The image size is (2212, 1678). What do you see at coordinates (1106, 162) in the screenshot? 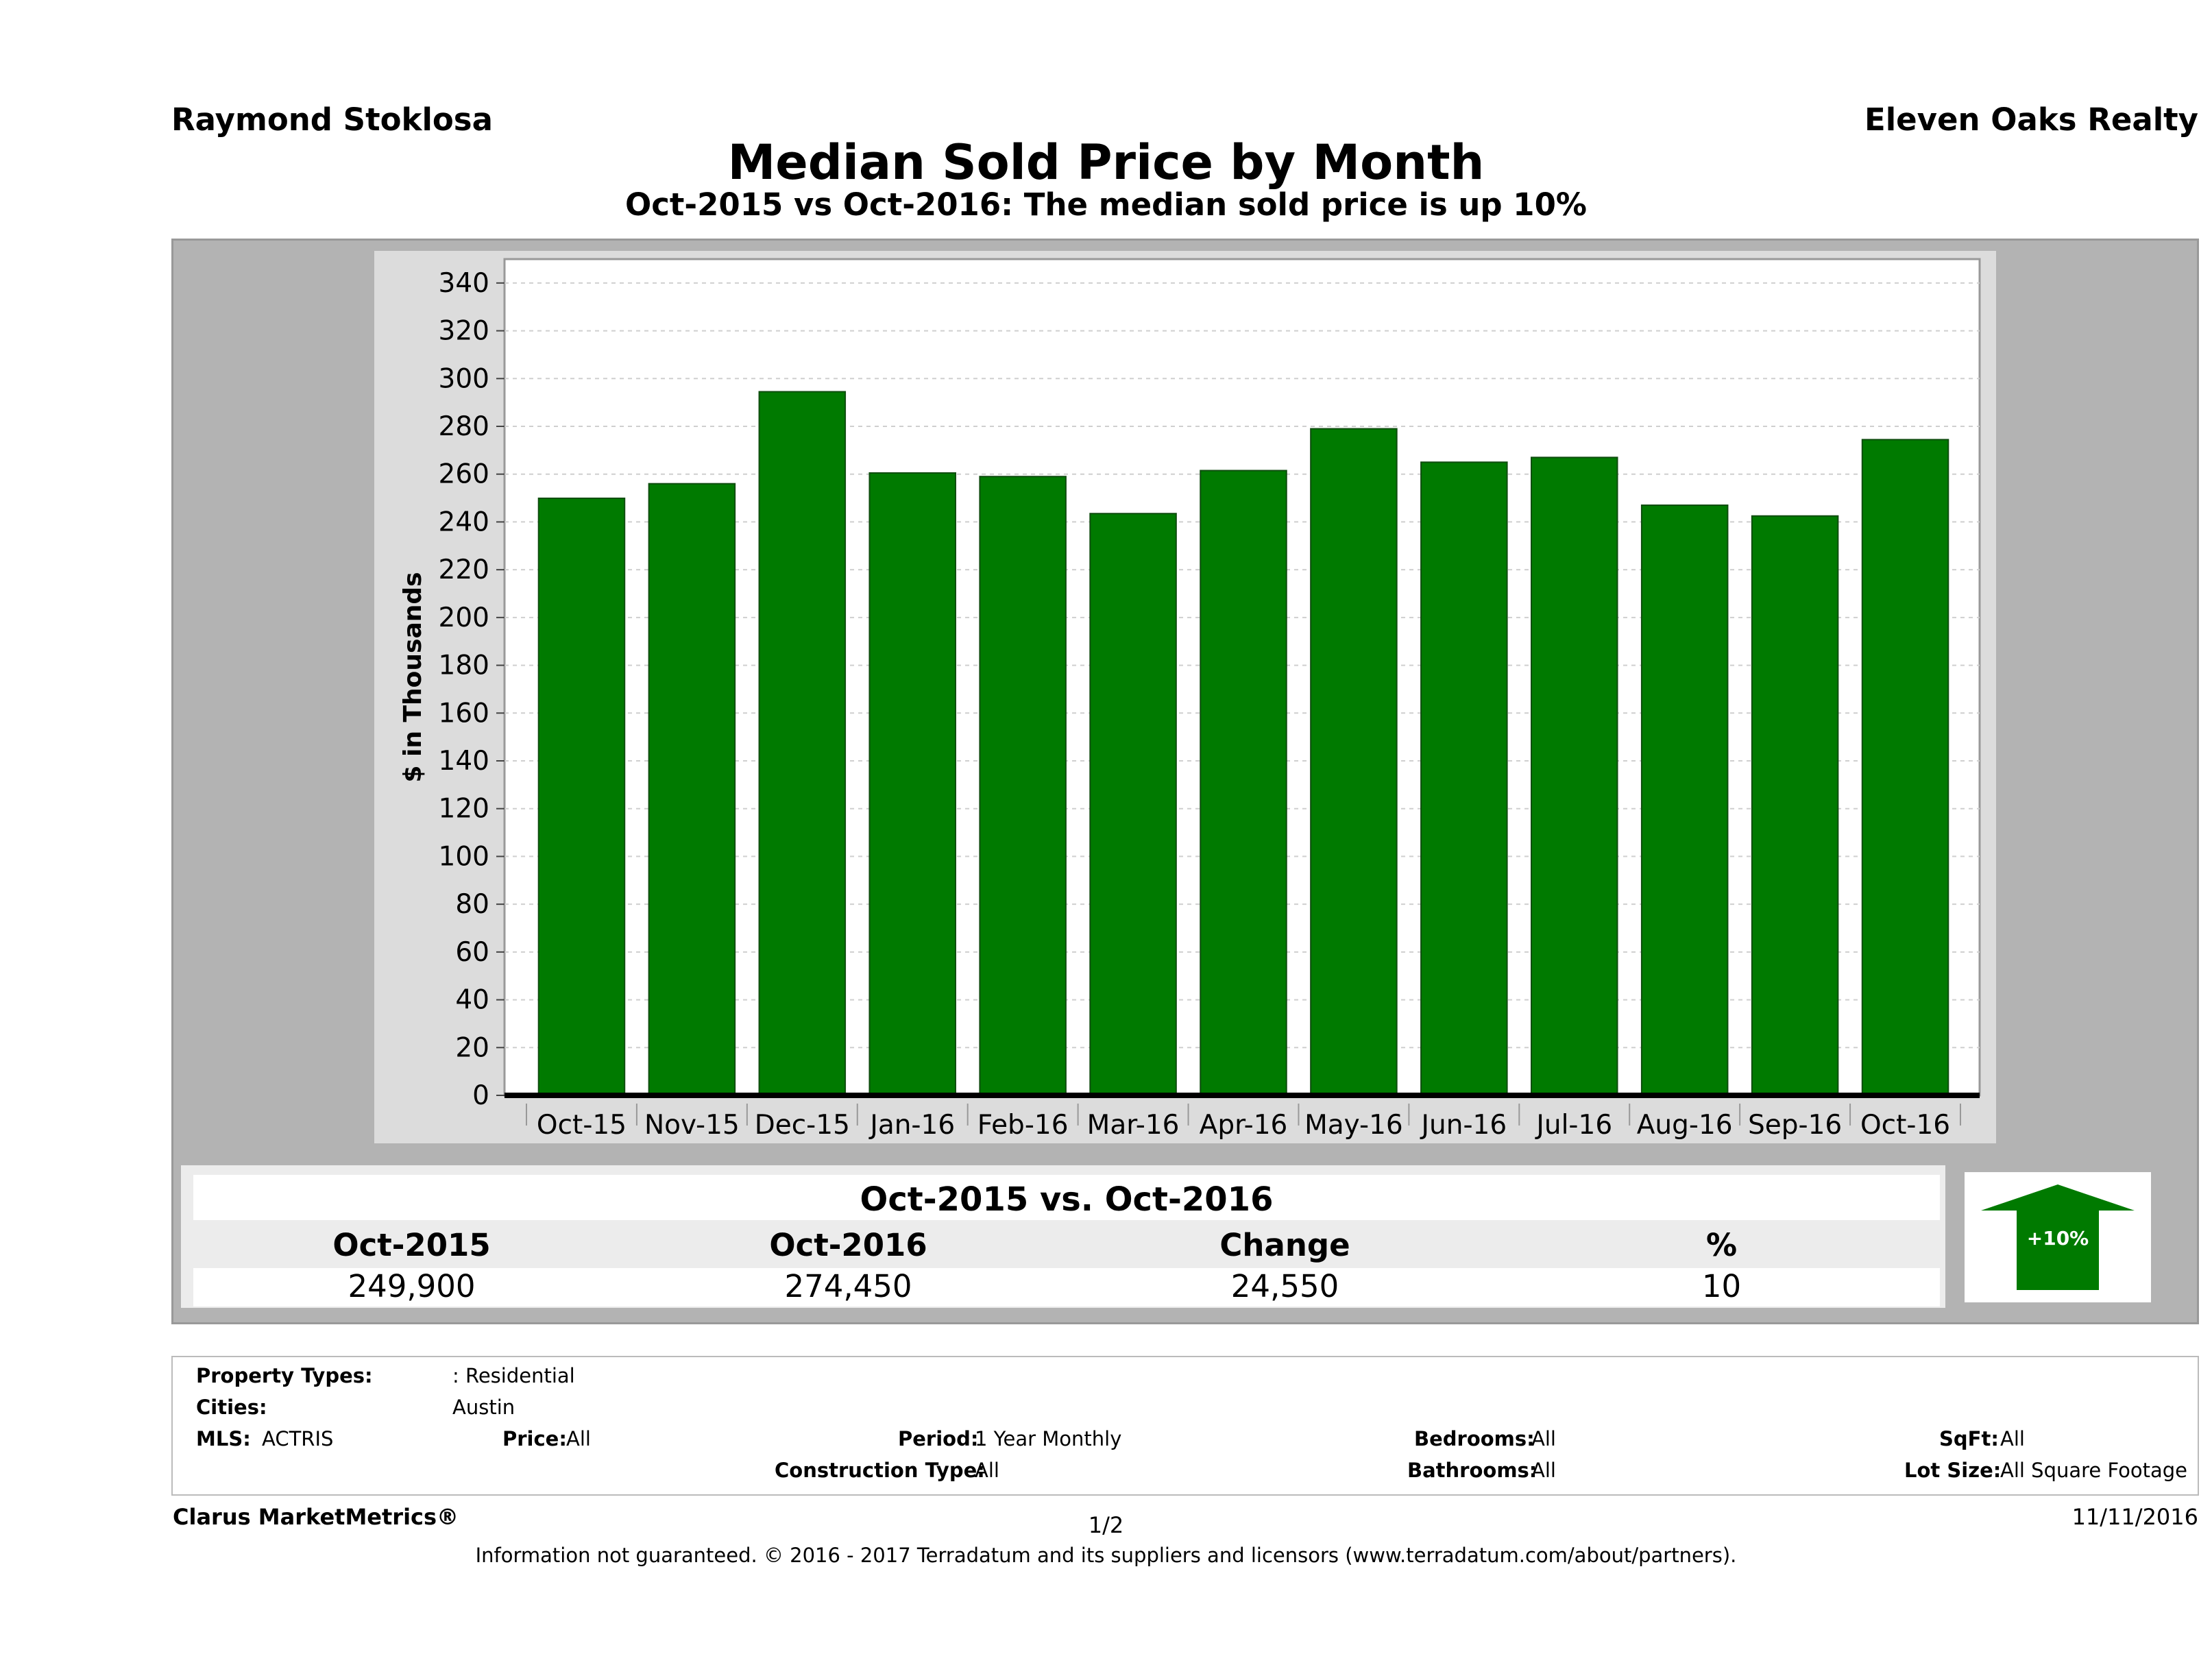
I see `chart-title: Median Sold Price by Month` at bounding box center [1106, 162].